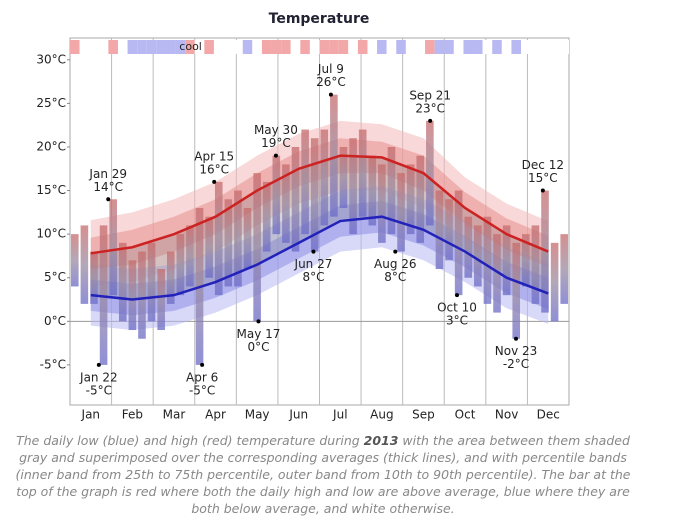 The width and height of the screenshot is (677, 518). Describe the element at coordinates (313, 277) in the screenshot. I see `annotation-label: 8°C` at that location.